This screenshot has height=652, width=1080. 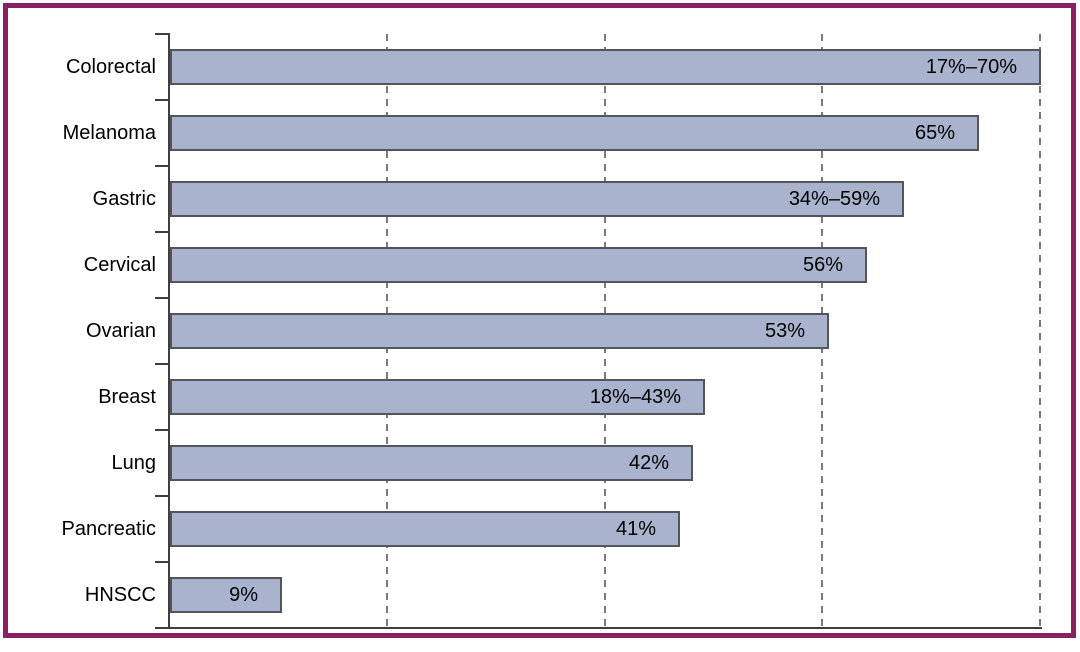 What do you see at coordinates (124, 199) in the screenshot?
I see `category-label: Gastric` at bounding box center [124, 199].